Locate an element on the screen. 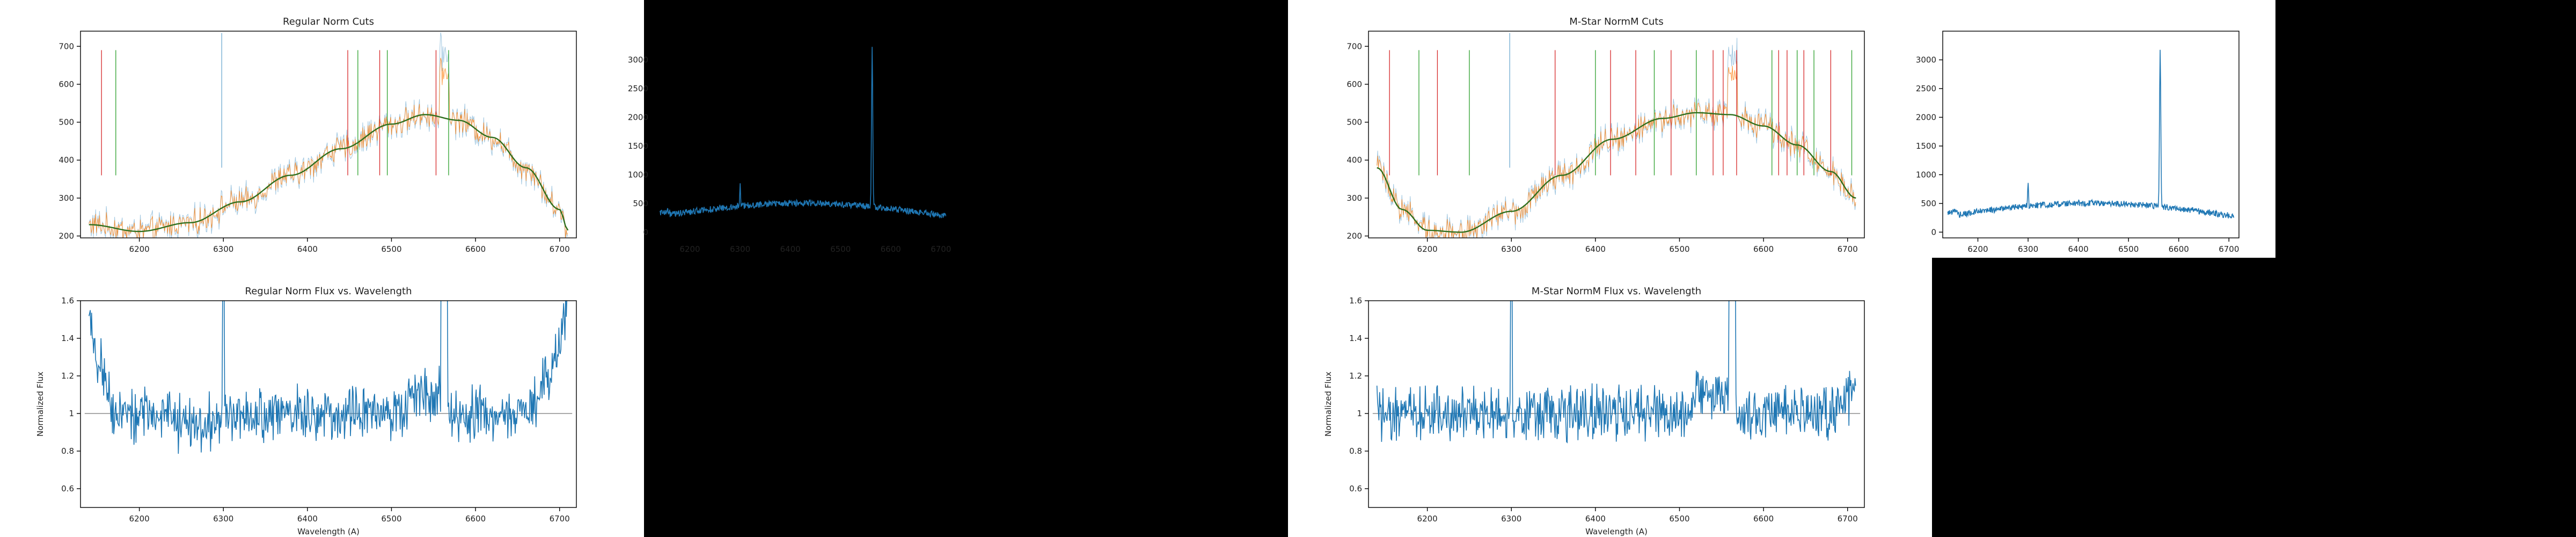  y-tick-label: 300 is located at coordinates (1354, 198).